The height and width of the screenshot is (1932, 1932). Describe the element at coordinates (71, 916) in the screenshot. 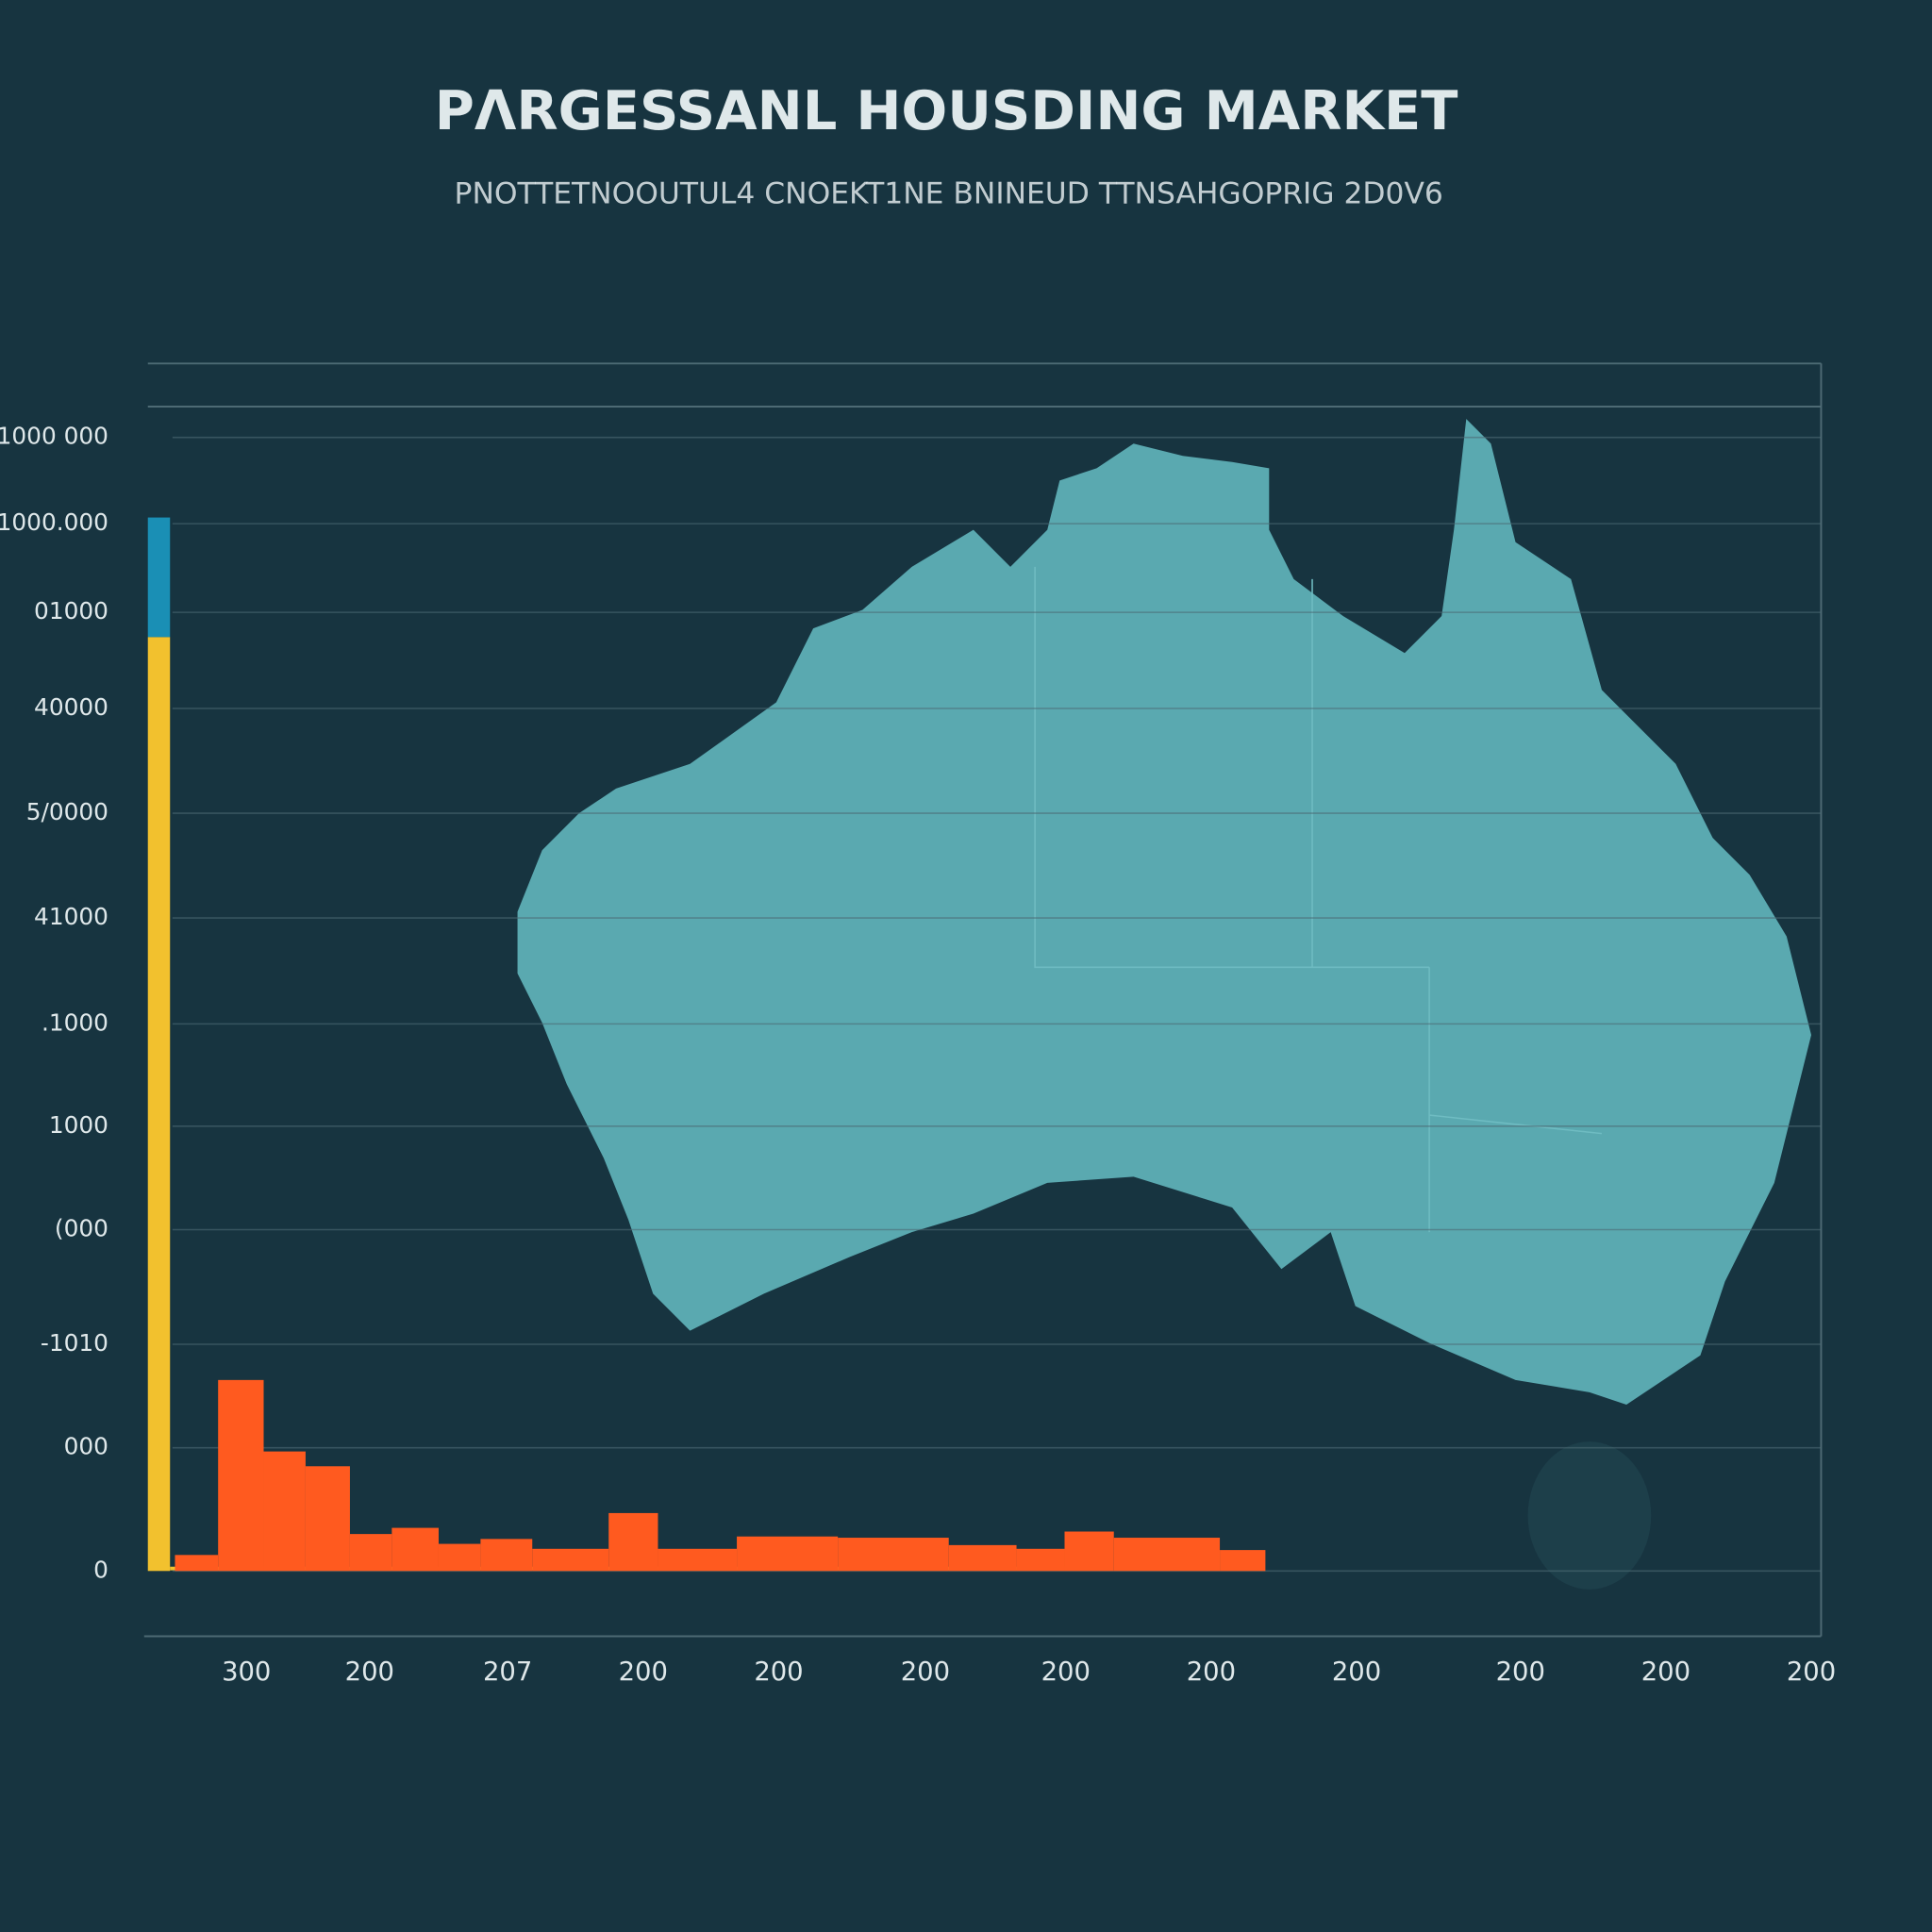

I see `y-tick-label: 41000` at that location.